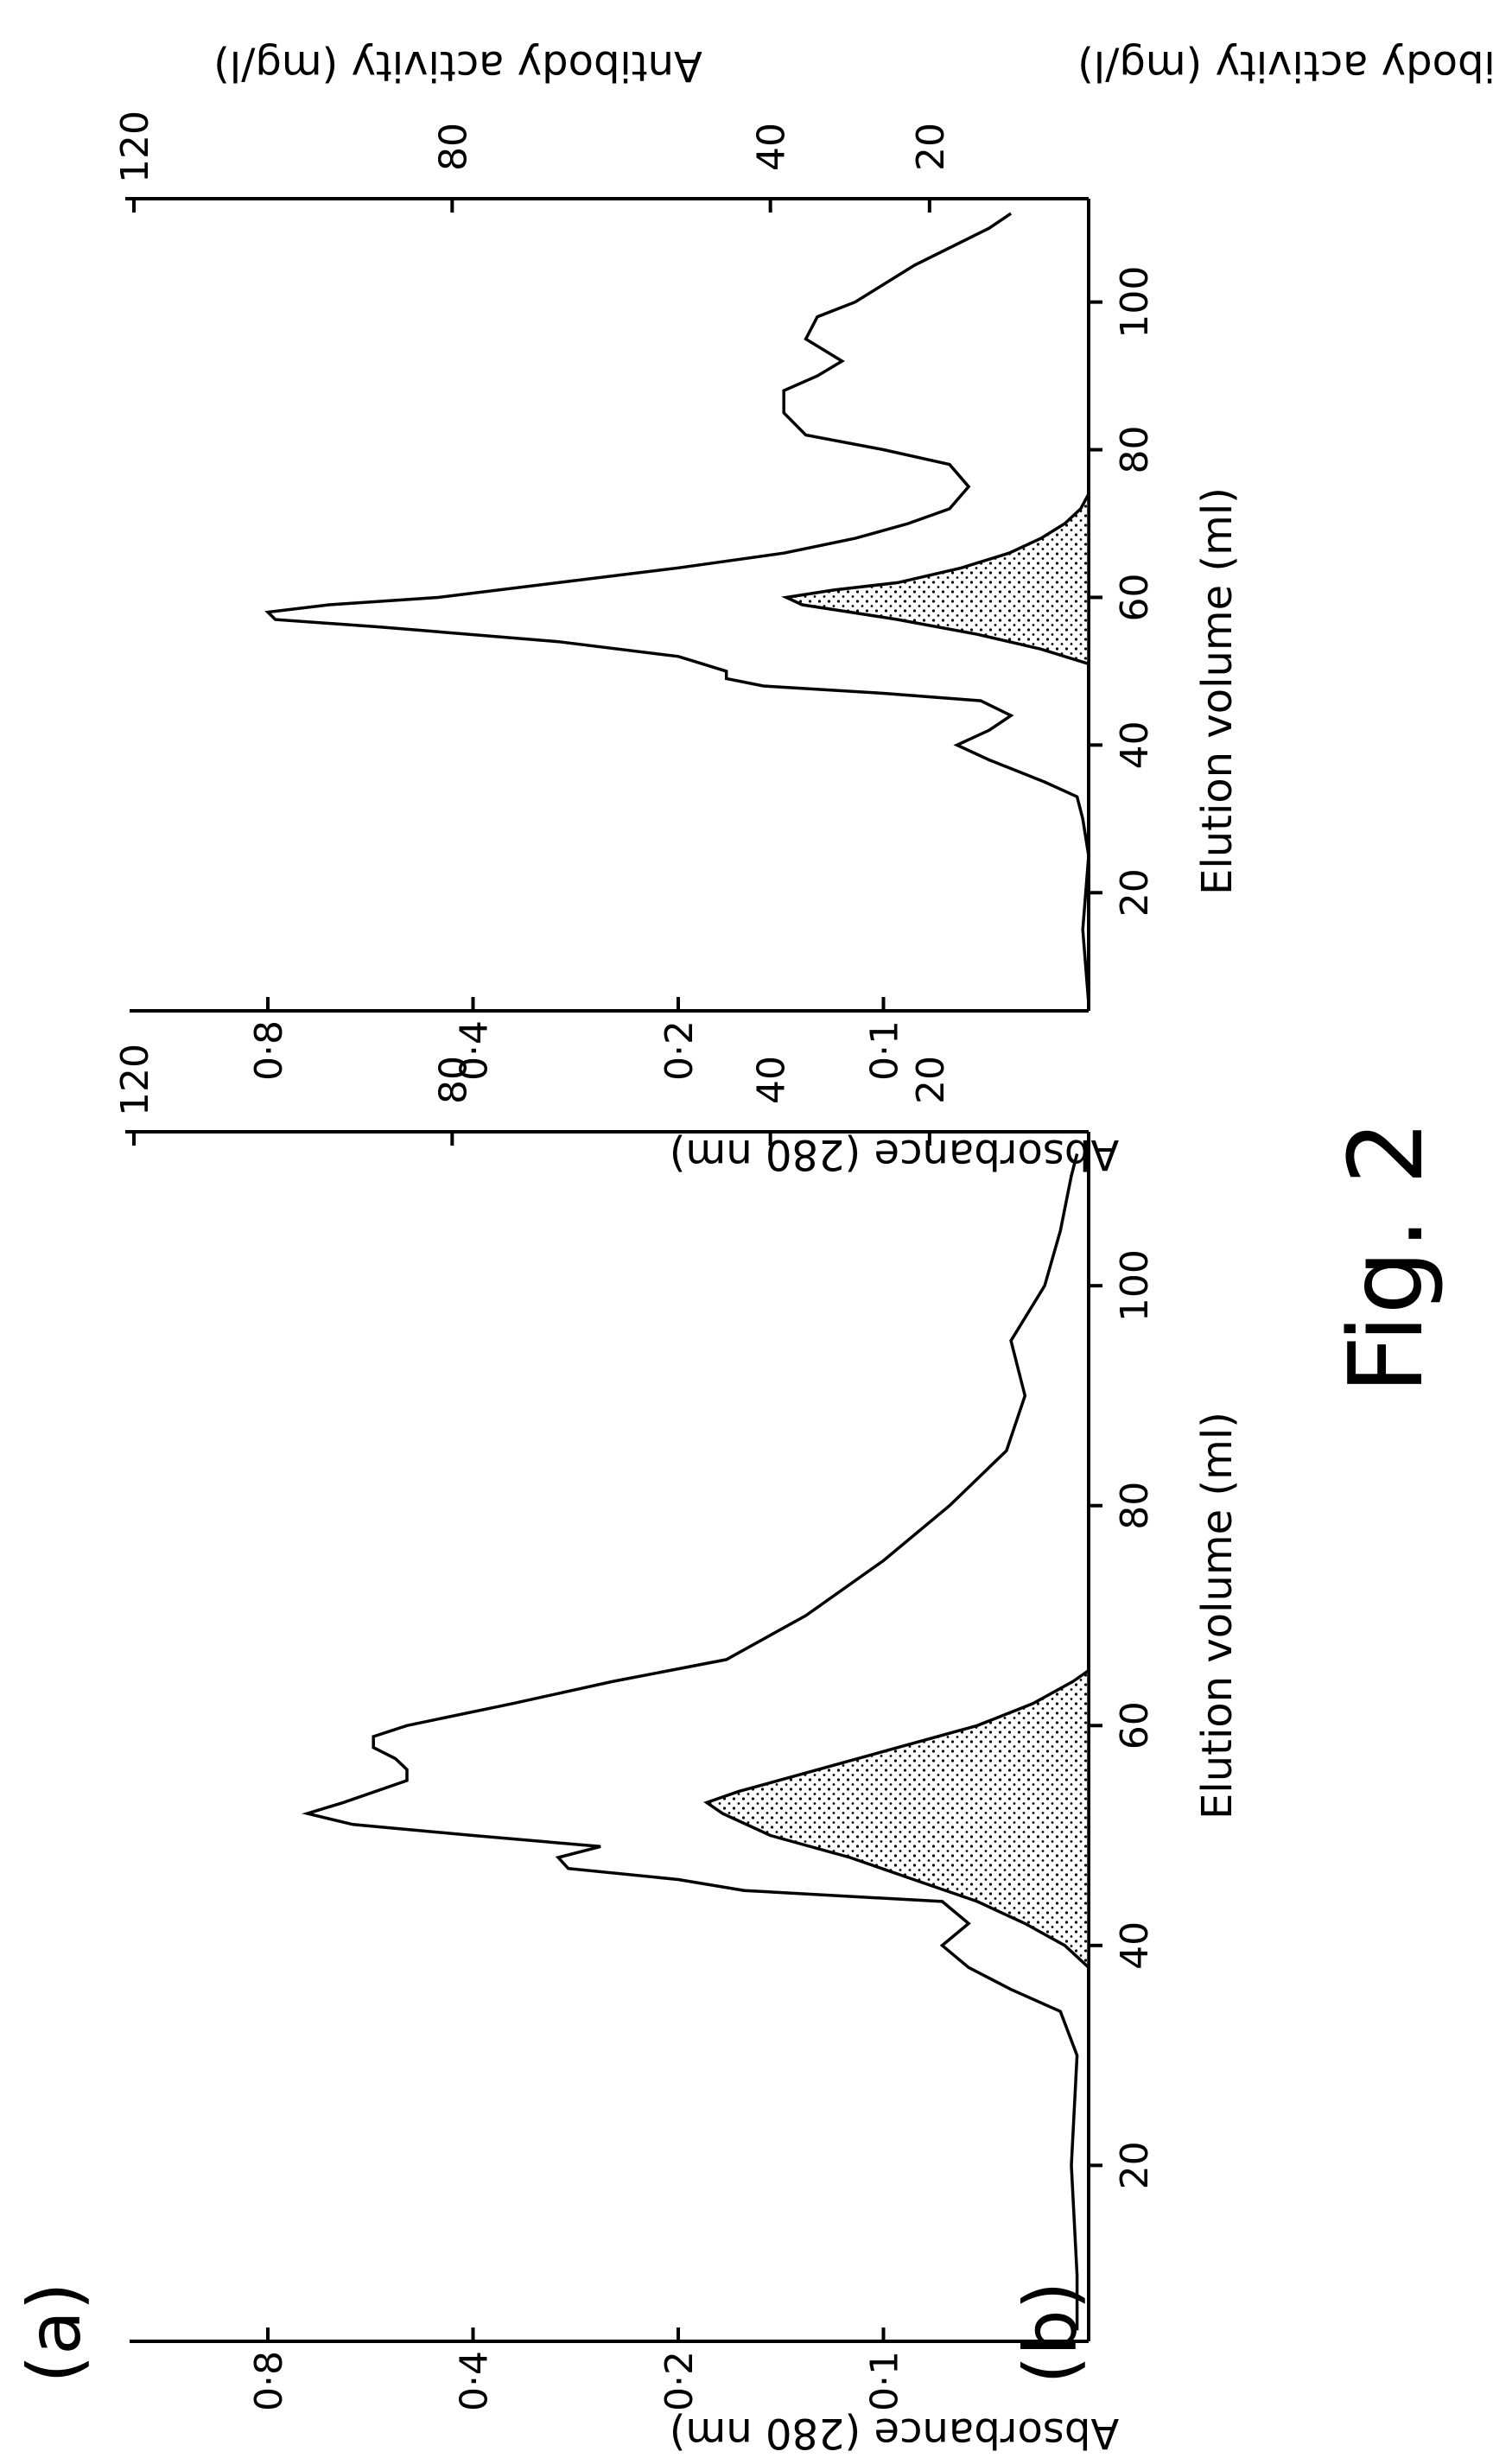  Describe the element at coordinates (895, 2433) in the screenshot. I see `panel-a-ylabel: Absorbance (280 nm)` at that location.